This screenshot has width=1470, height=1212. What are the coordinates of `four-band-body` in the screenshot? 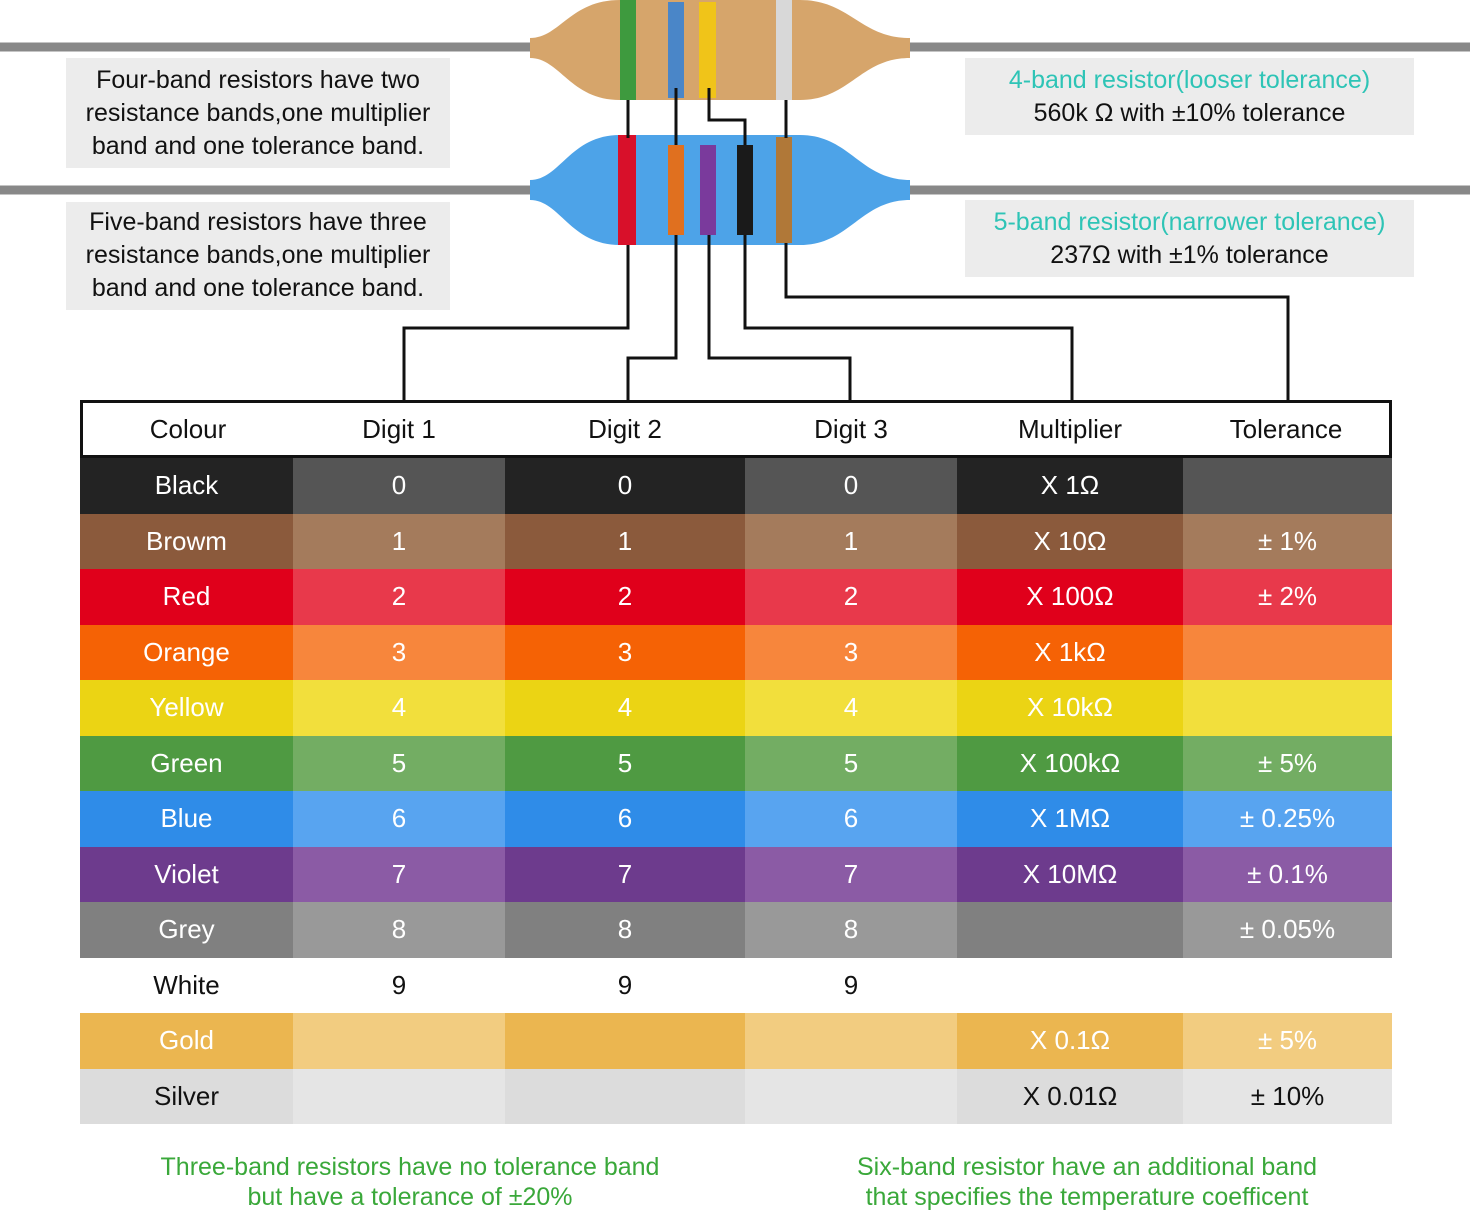 It's located at (720, 50).